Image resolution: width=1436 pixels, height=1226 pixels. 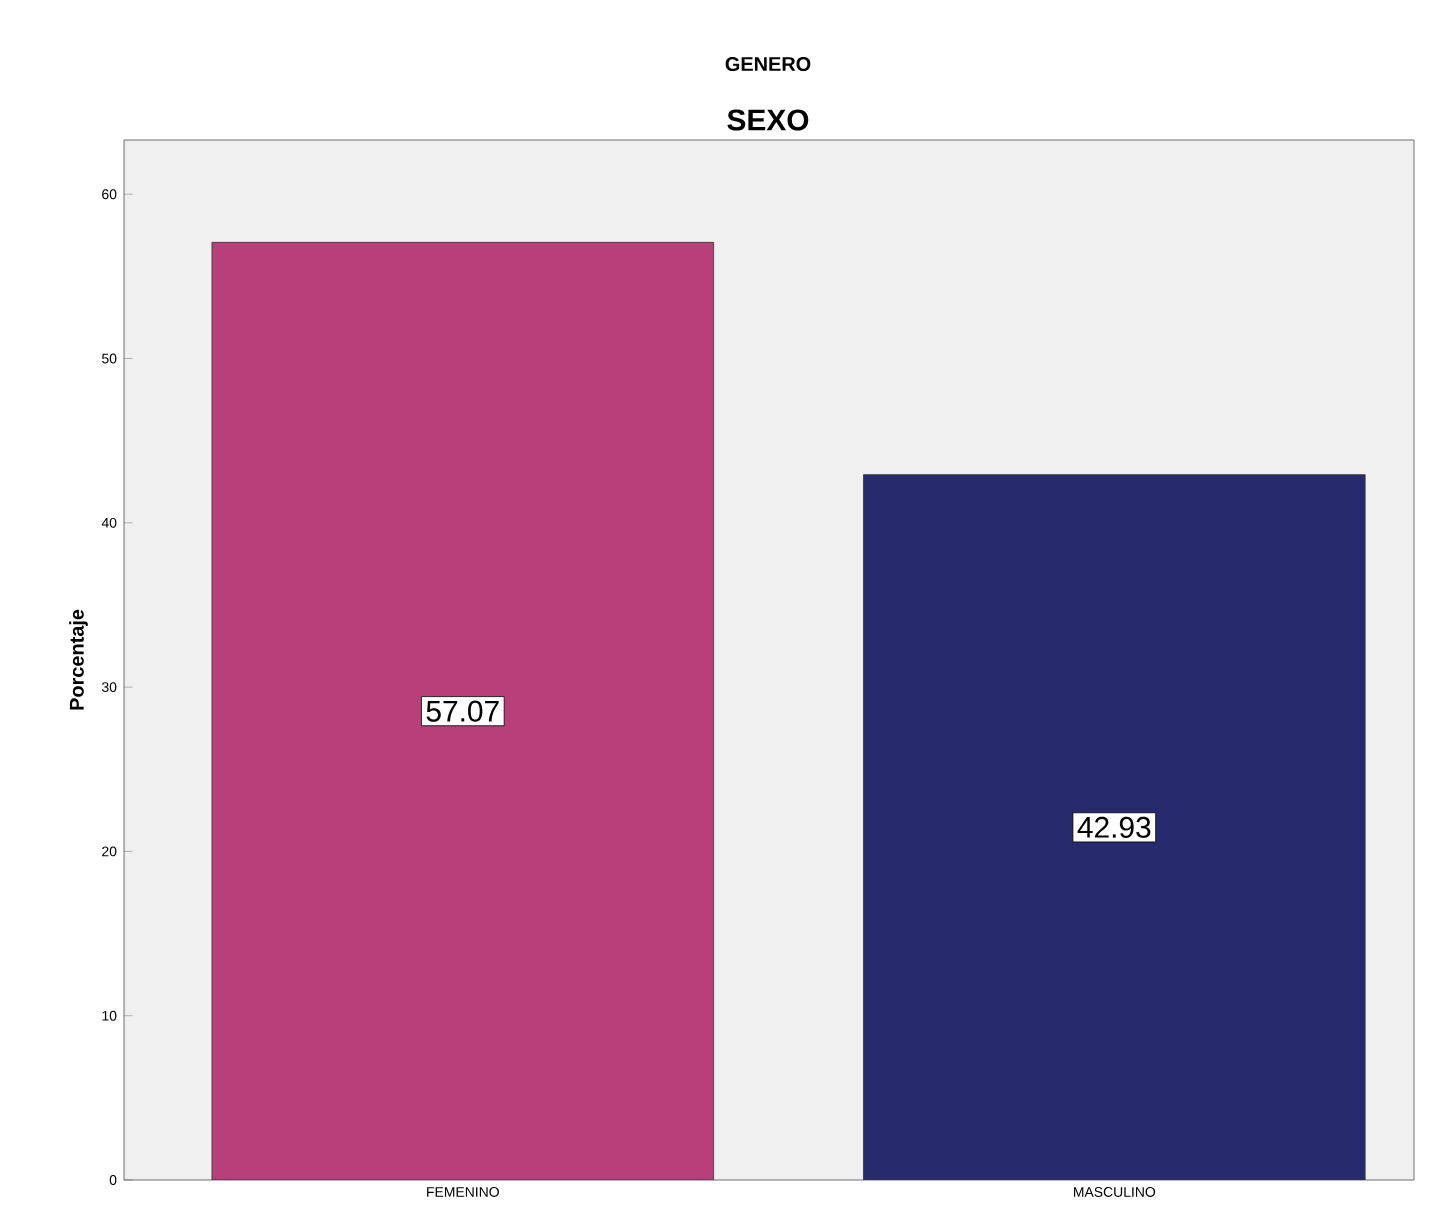 What do you see at coordinates (462, 711) in the screenshot?
I see `data-label: 57.07` at bounding box center [462, 711].